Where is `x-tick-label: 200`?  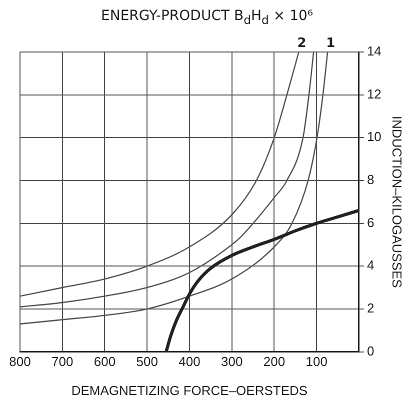 x-tick-label: 200 is located at coordinates (274, 362).